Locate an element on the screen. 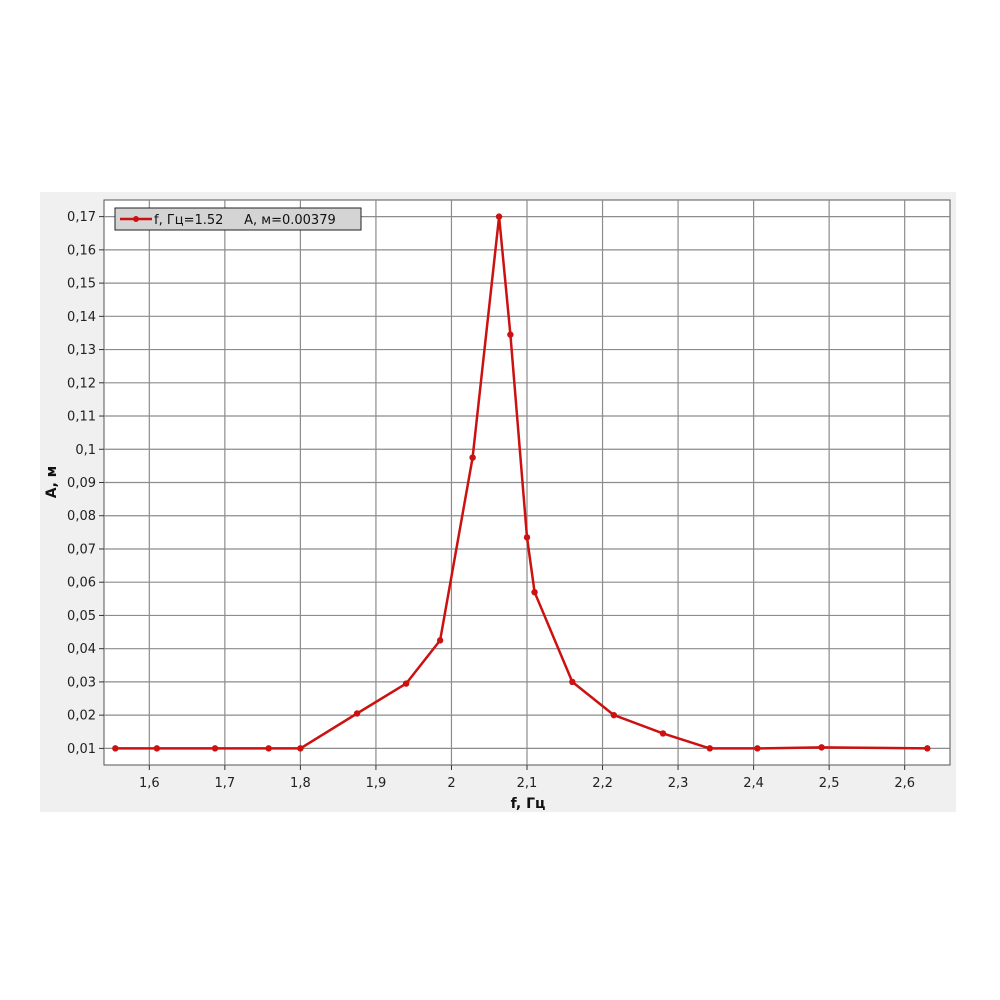 This screenshot has height=1000, width=1000. x-tick-label: 2,4 is located at coordinates (753, 783).